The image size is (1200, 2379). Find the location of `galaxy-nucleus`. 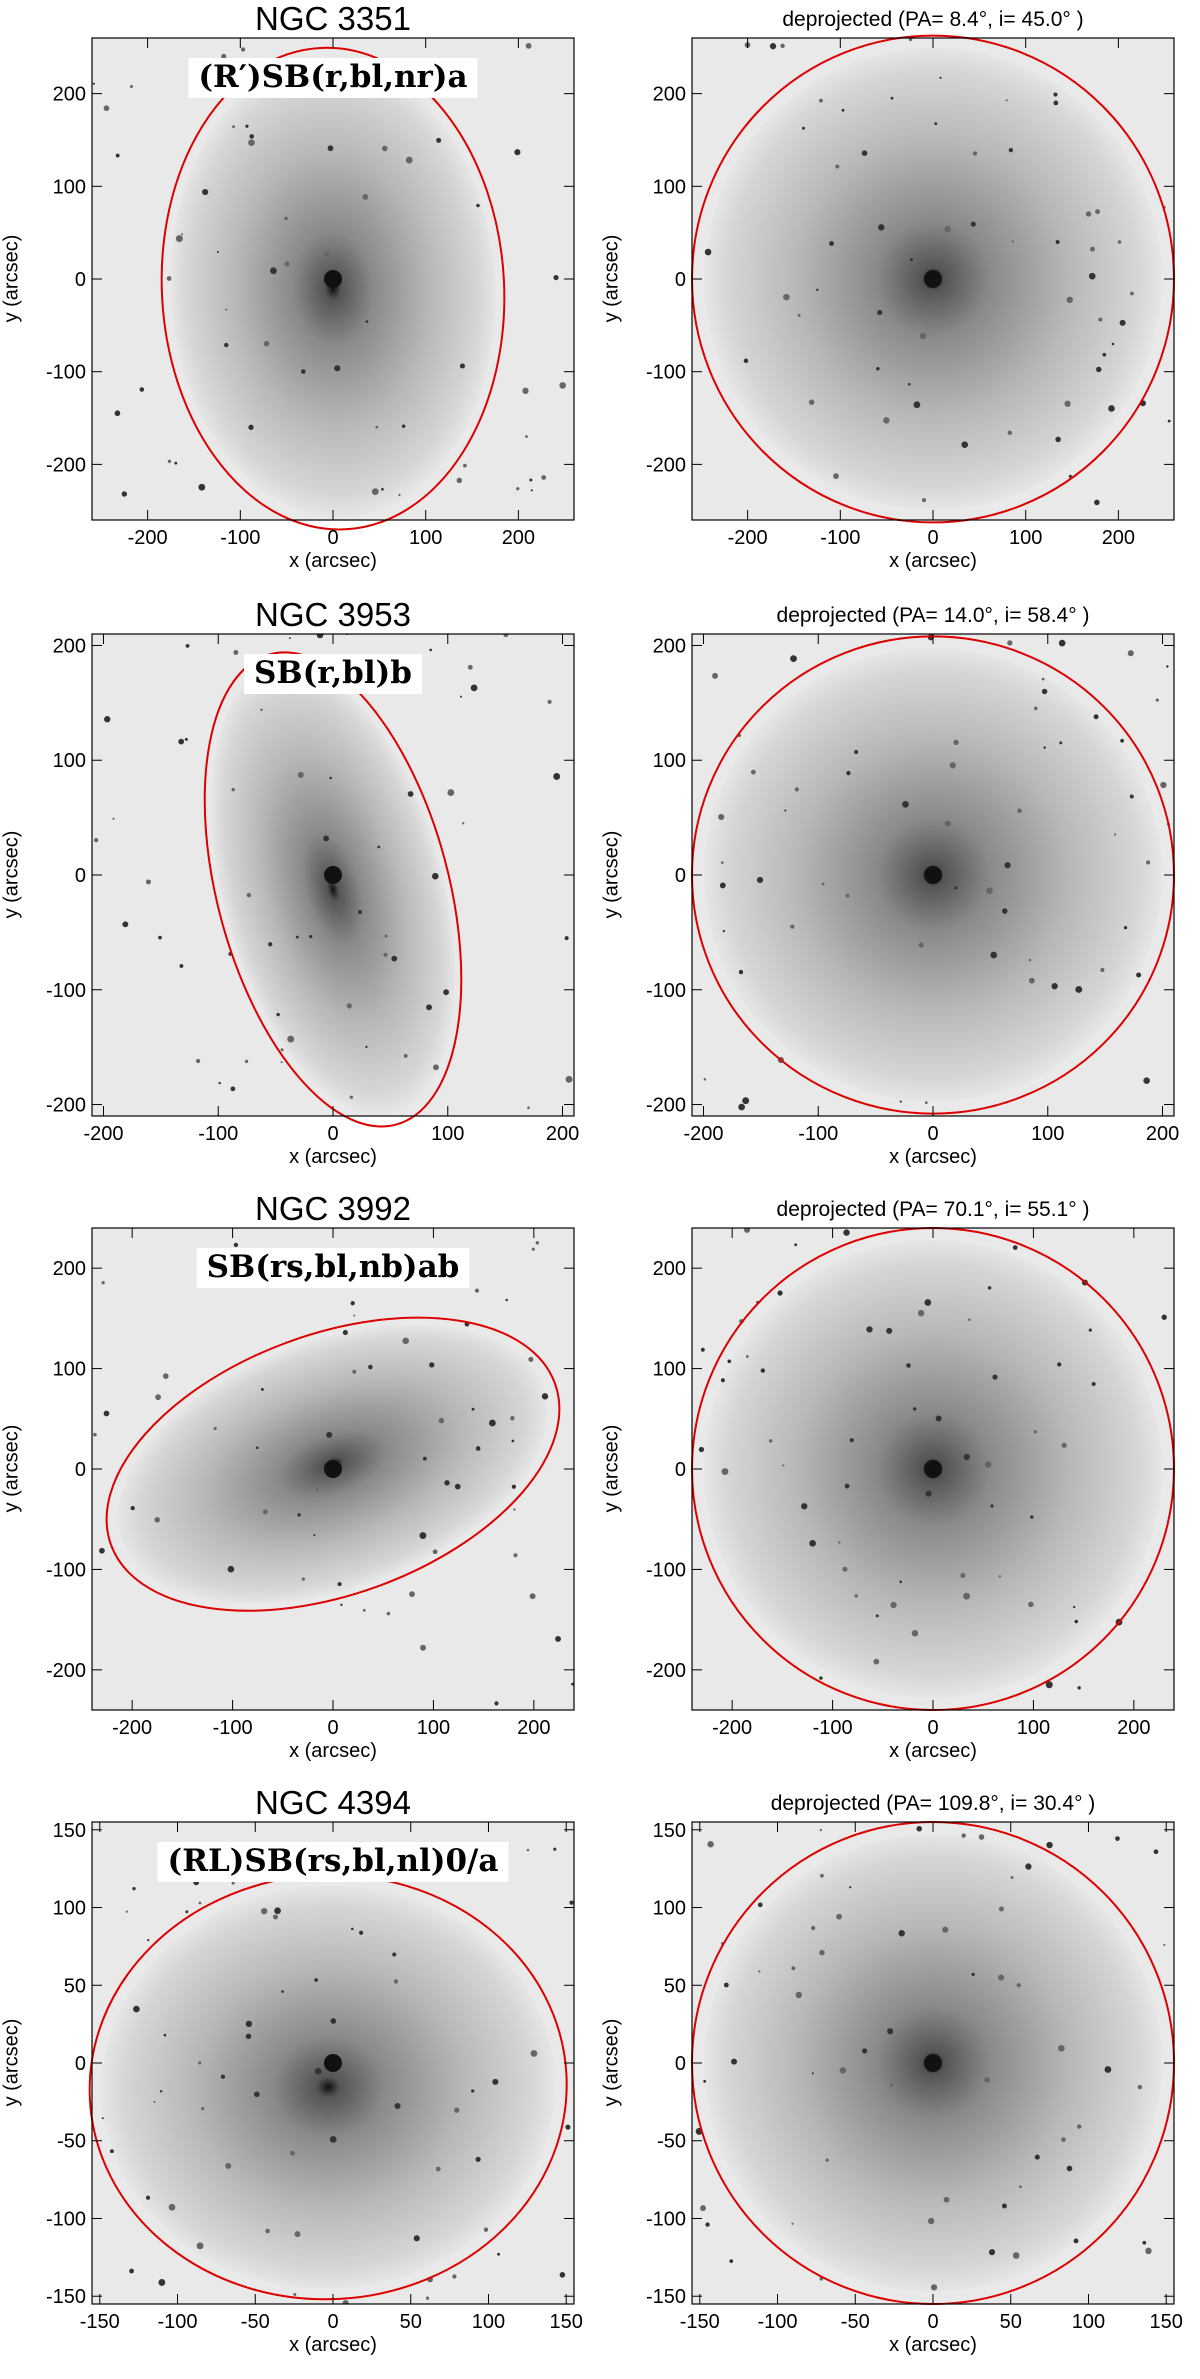

galaxy-nucleus is located at coordinates (333, 279).